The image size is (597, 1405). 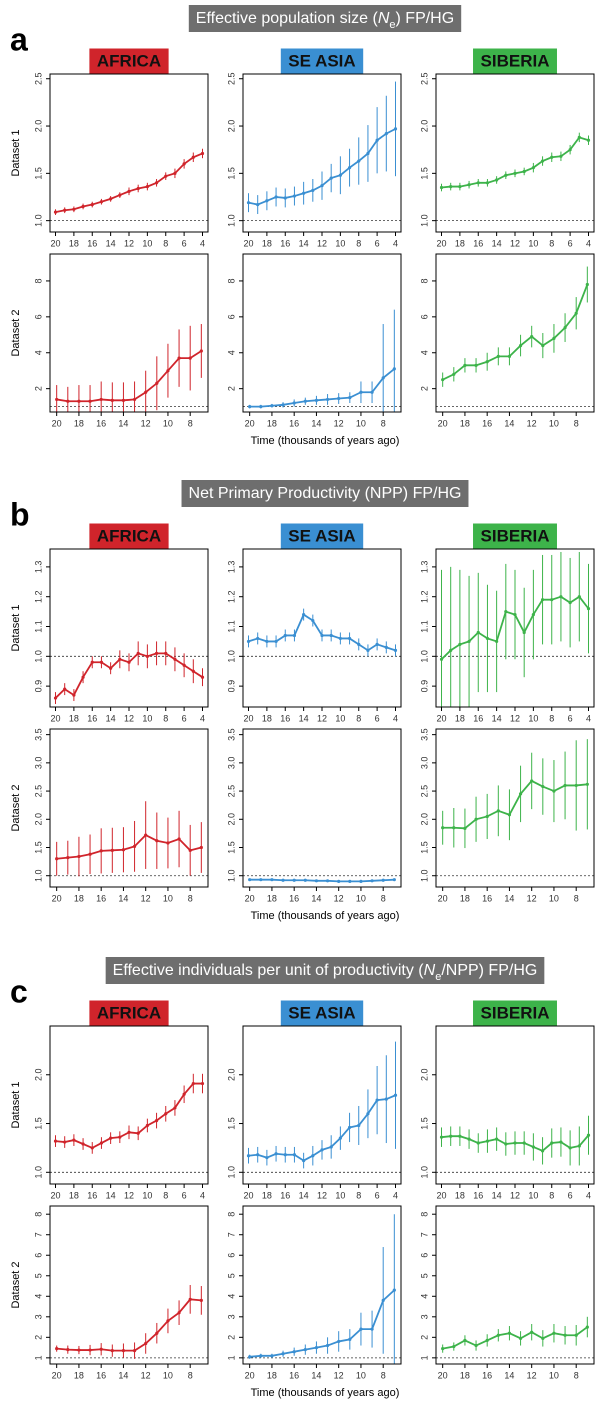 What do you see at coordinates (532, 1375) in the screenshot?
I see `x-tick-label: 12` at bounding box center [532, 1375].